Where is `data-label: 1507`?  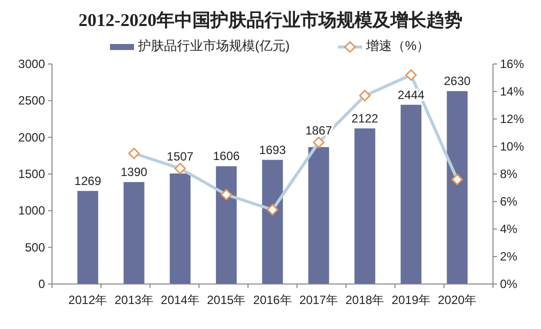
data-label: 1507 is located at coordinates (180, 157).